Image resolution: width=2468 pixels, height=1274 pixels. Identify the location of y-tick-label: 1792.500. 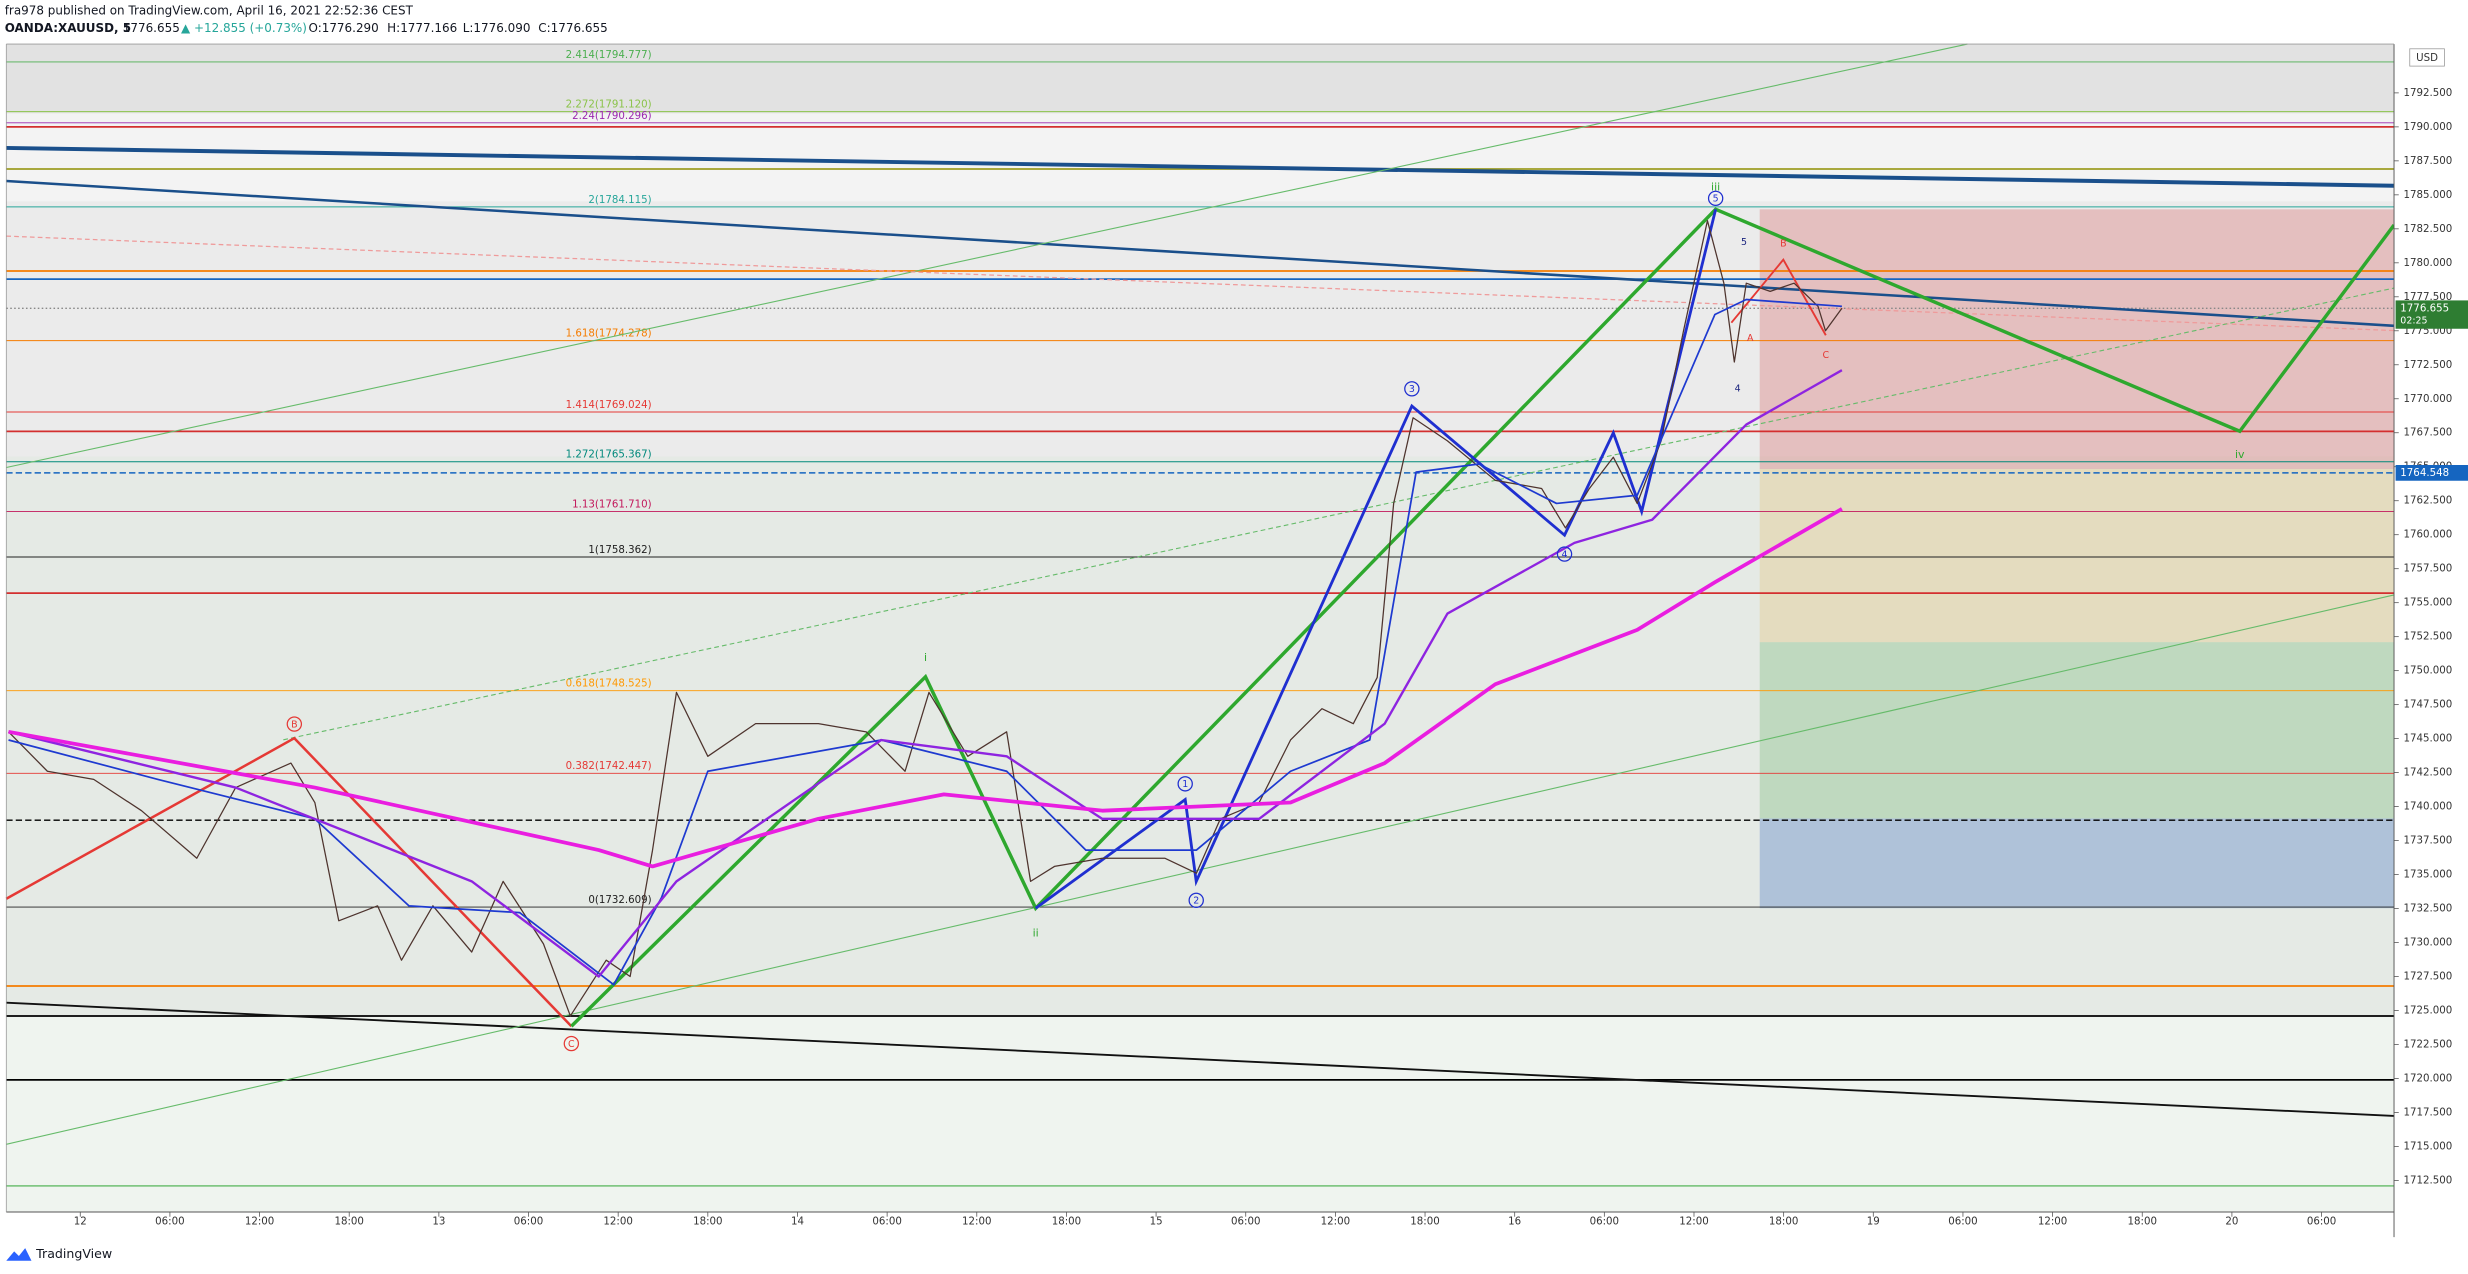
(2427, 93).